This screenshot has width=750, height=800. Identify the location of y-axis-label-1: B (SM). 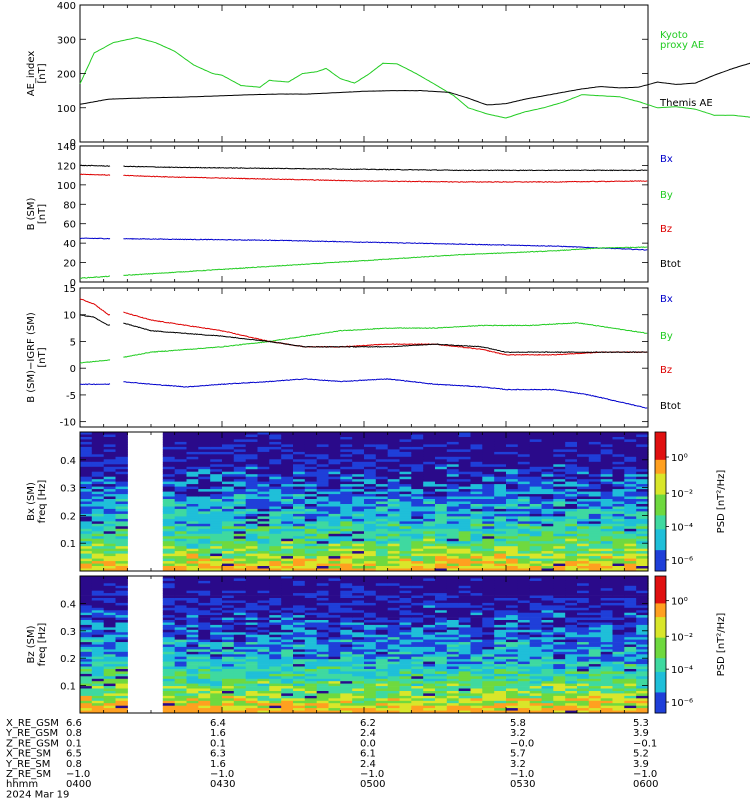
(31, 213).